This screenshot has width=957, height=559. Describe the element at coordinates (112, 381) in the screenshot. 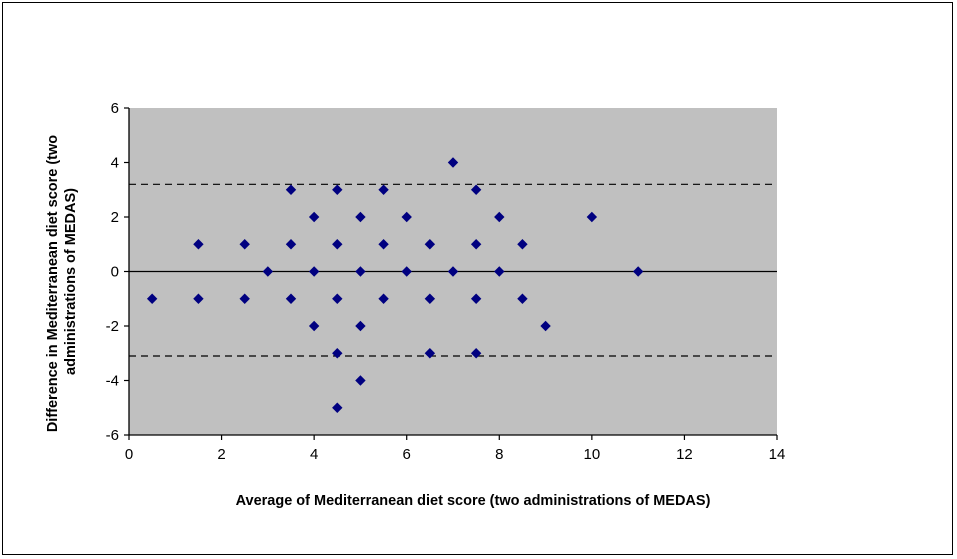

I see `y-tick-label: -4` at that location.